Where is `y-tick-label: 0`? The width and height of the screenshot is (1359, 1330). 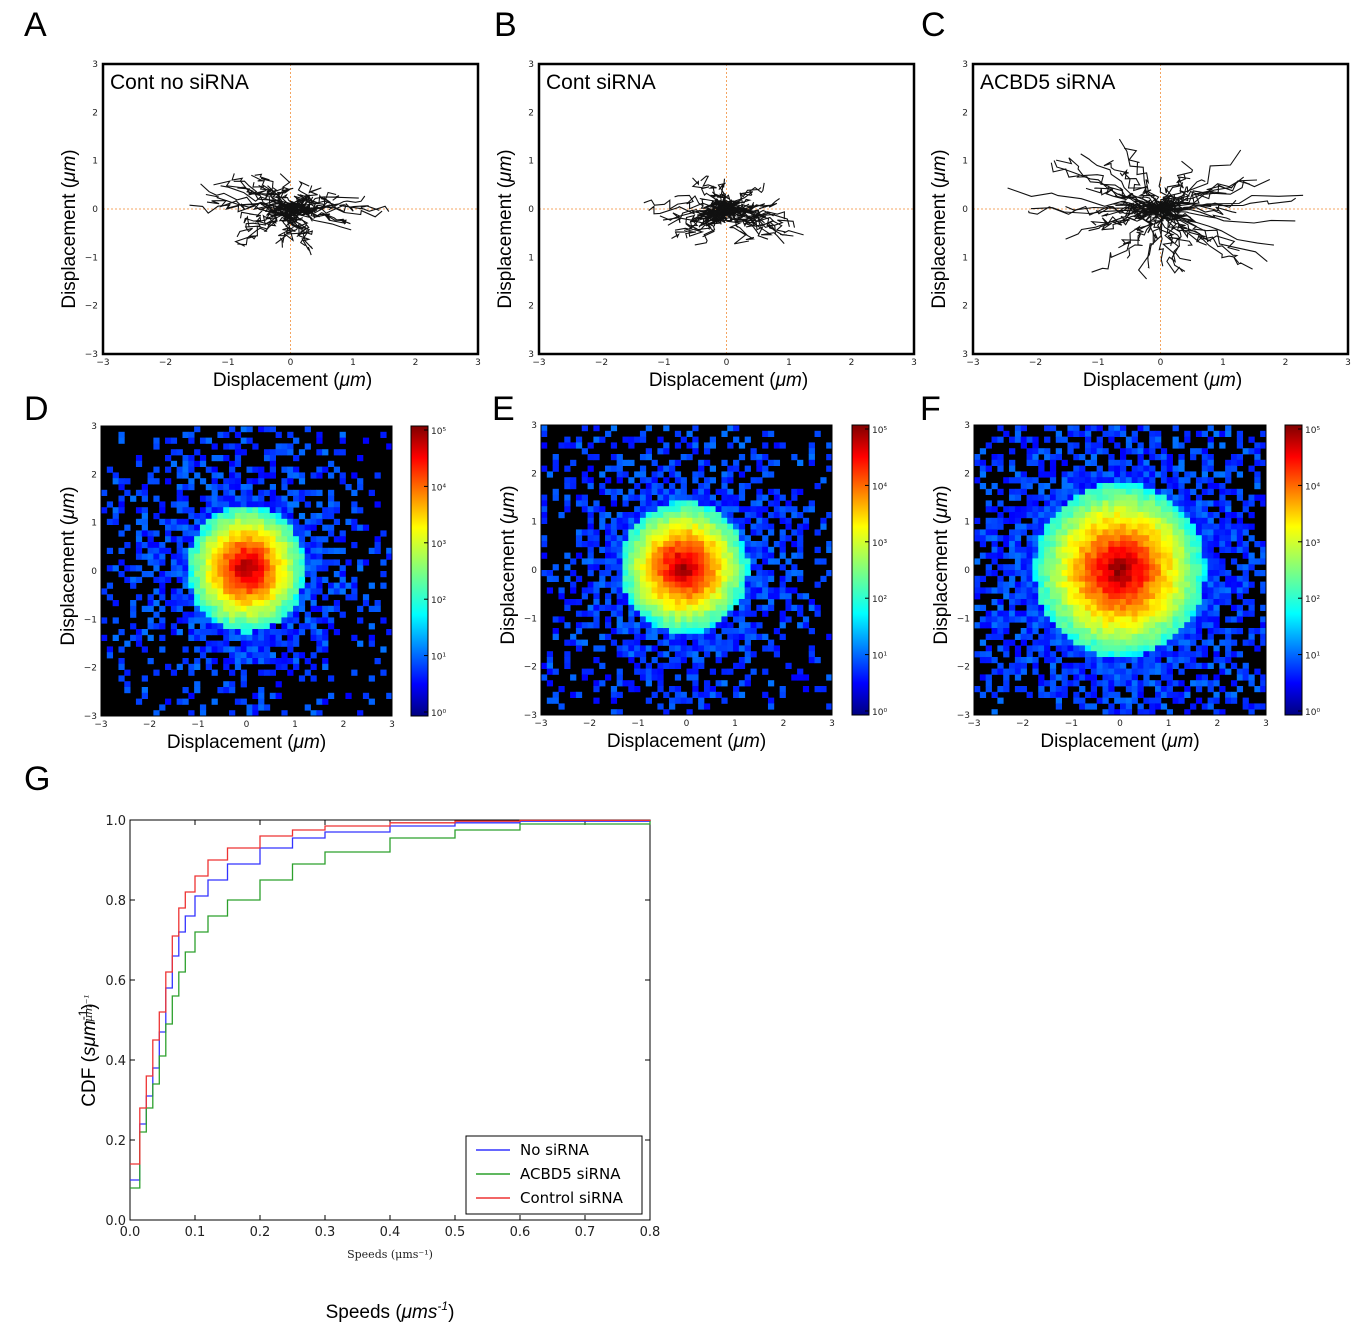 y-tick-label: 0 is located at coordinates (967, 571).